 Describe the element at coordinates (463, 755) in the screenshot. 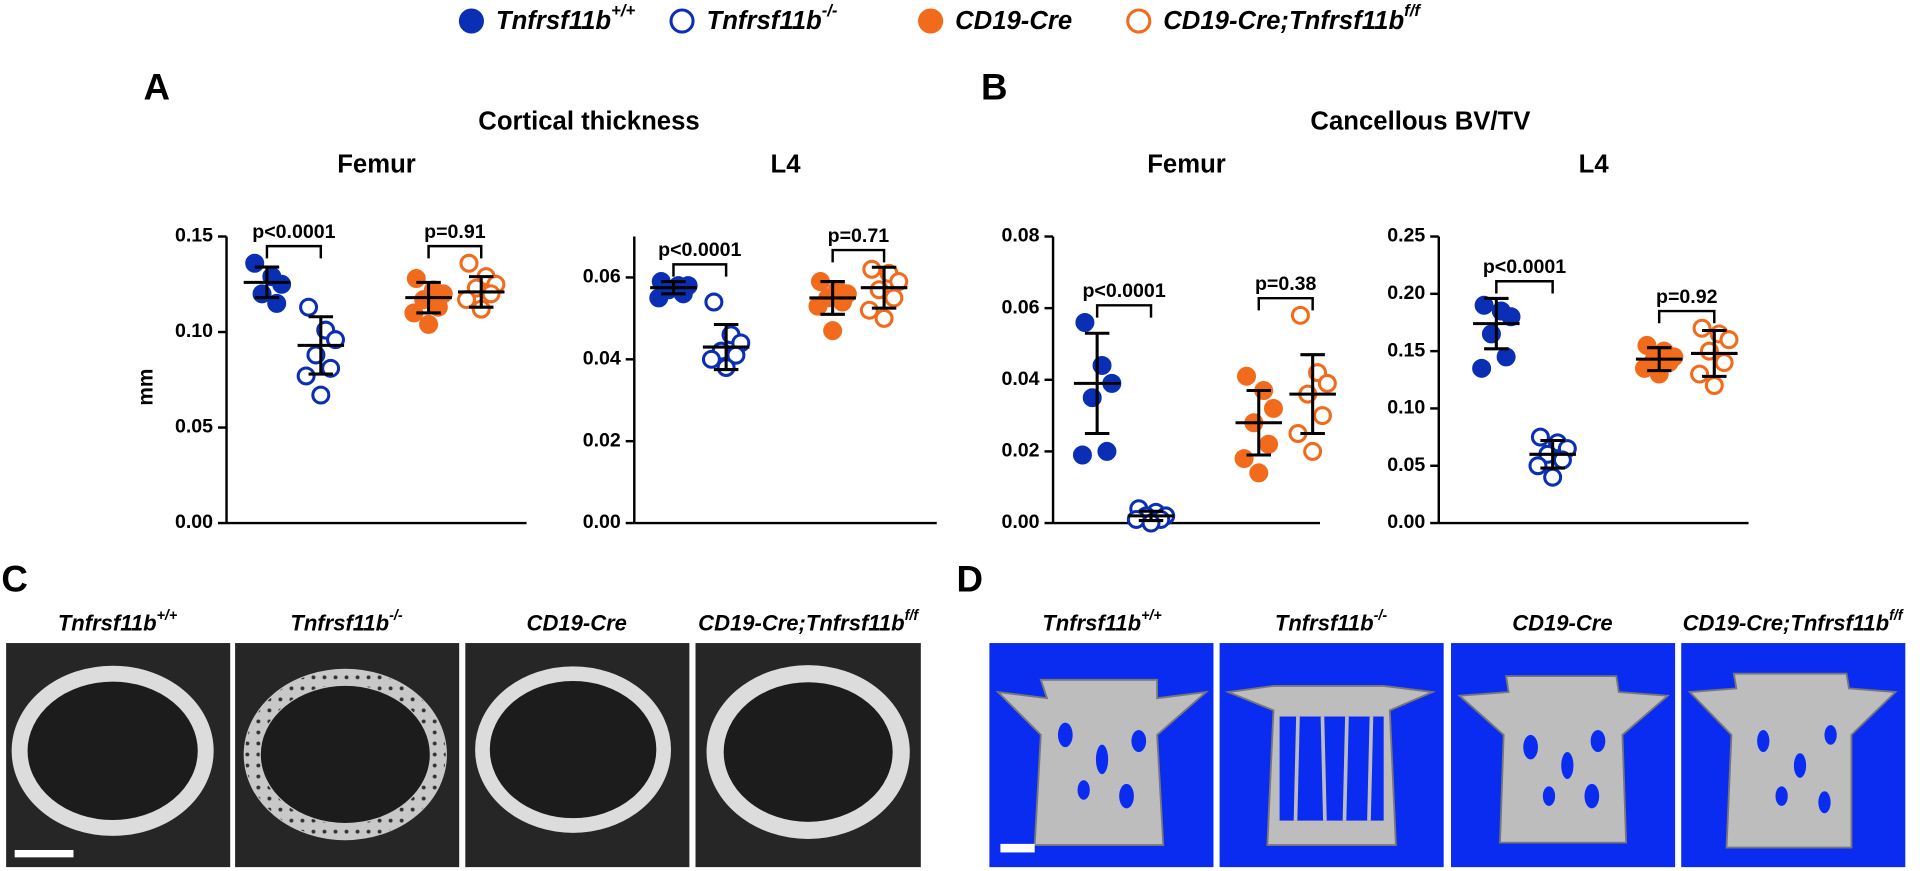

I see `ct-images` at that location.